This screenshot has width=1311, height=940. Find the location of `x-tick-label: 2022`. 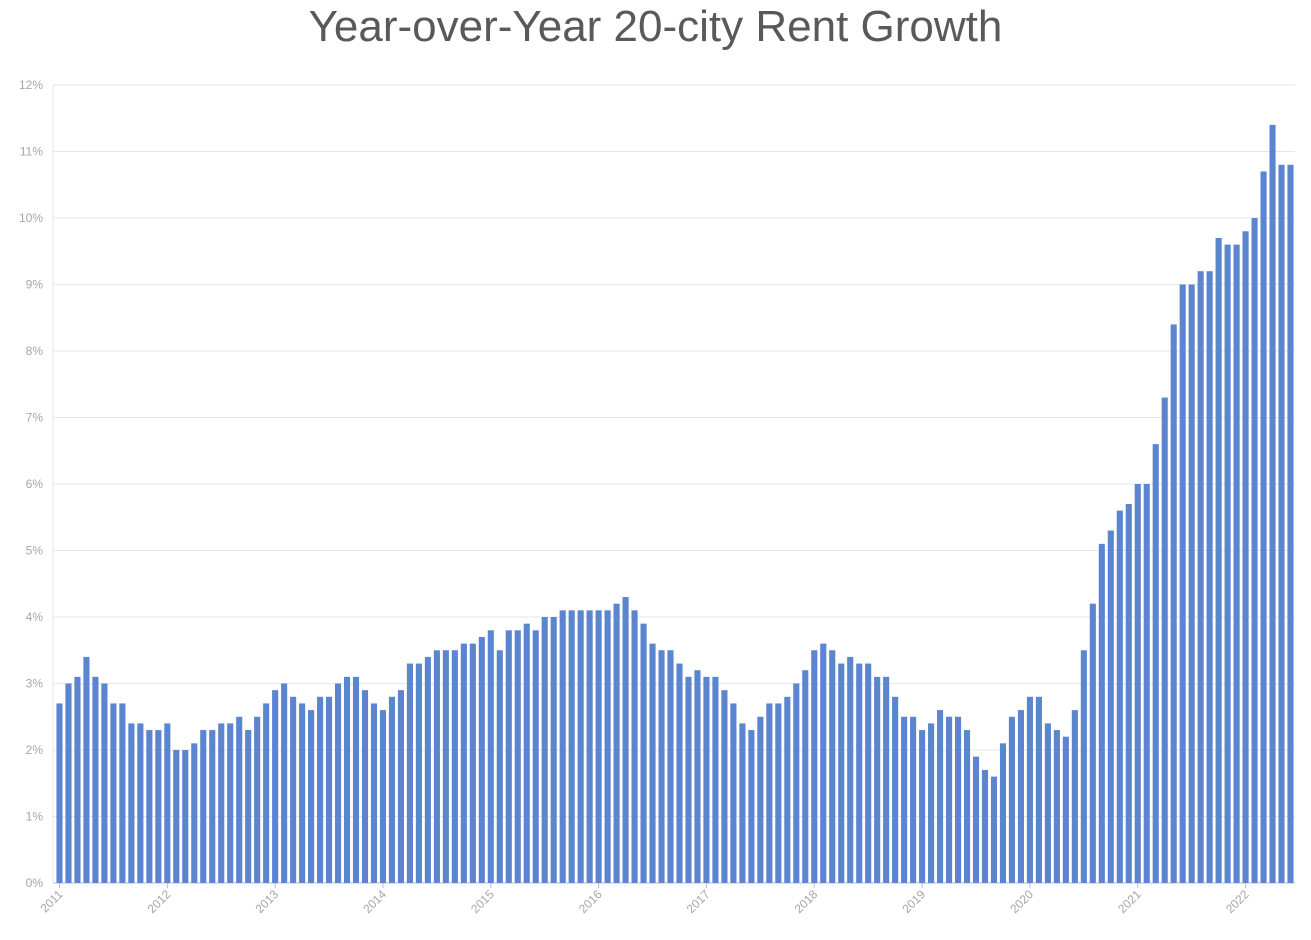

x-tick-label: 2022 is located at coordinates (1237, 901).